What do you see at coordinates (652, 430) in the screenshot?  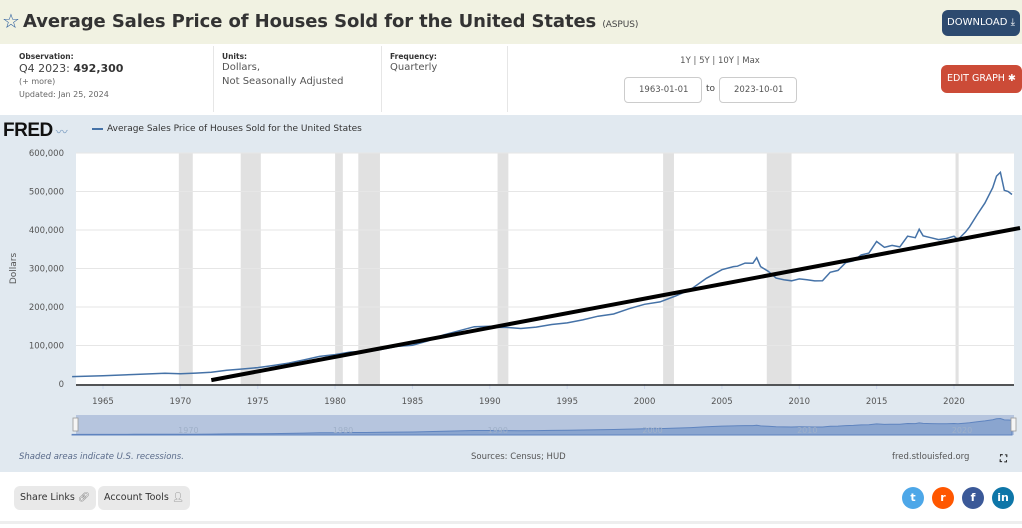 I see `navigator-label: 2000` at bounding box center [652, 430].